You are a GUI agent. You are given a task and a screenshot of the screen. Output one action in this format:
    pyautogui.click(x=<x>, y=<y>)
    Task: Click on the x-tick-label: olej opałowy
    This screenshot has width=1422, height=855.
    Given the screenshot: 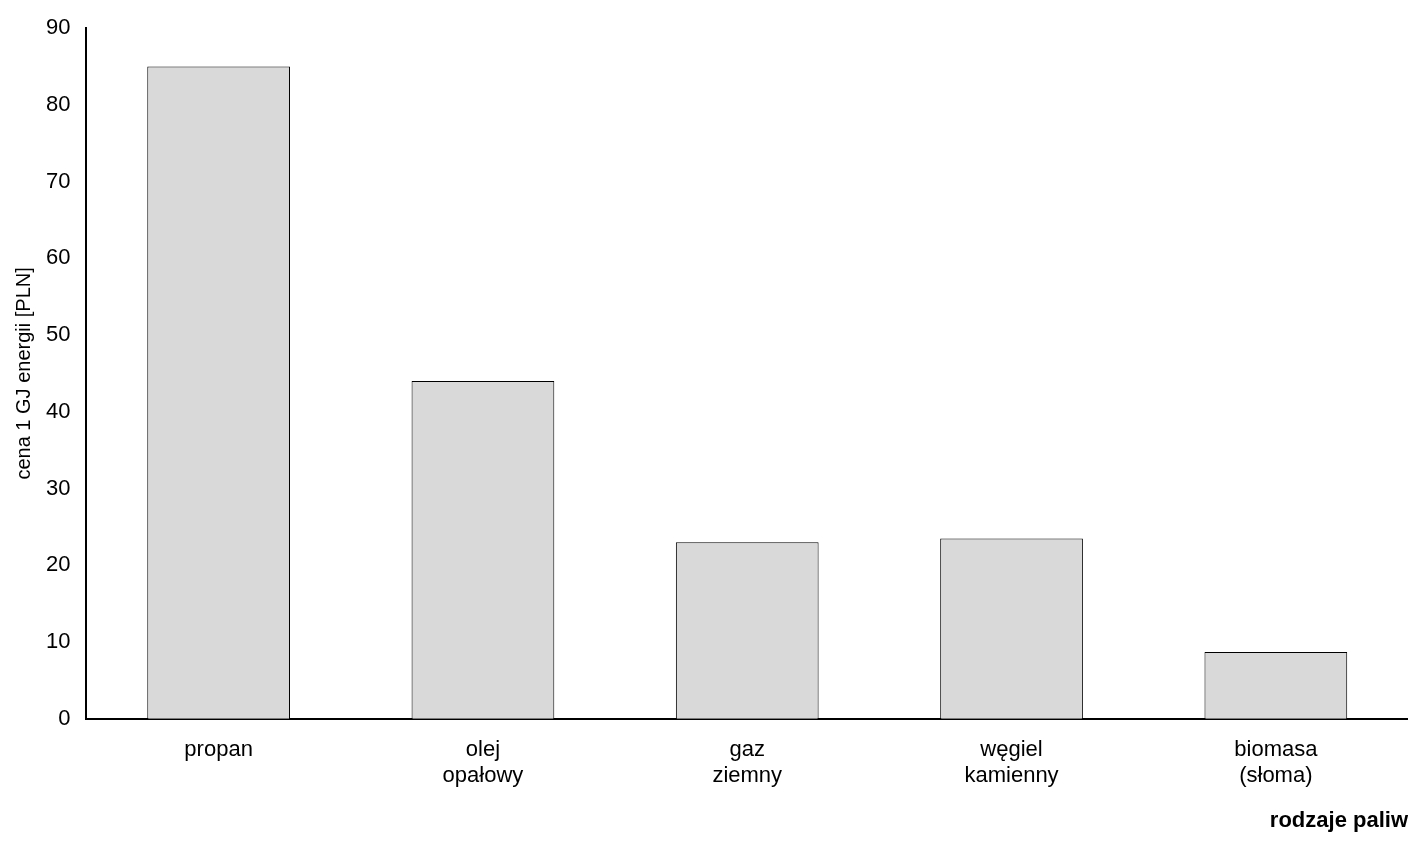 What is the action you would take?
    pyautogui.click(x=483, y=762)
    